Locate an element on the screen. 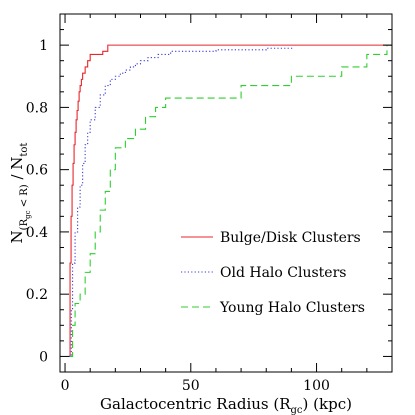 The width and height of the screenshot is (415, 415). x-tick-label: 100 is located at coordinates (316, 386).